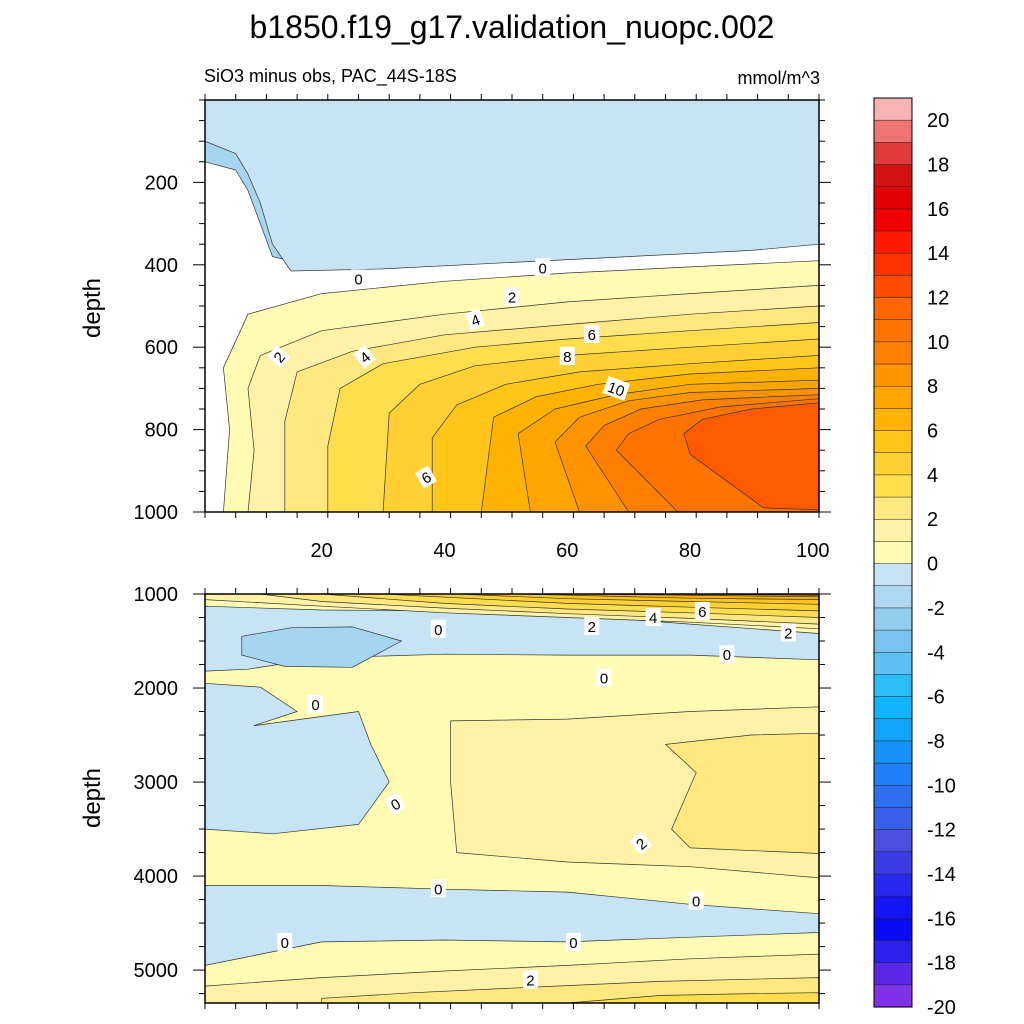 The image size is (1024, 1024). What do you see at coordinates (330, 76) in the screenshot?
I see `panel-subtitle: SiO3 minus obs, PAC_44S-18S` at bounding box center [330, 76].